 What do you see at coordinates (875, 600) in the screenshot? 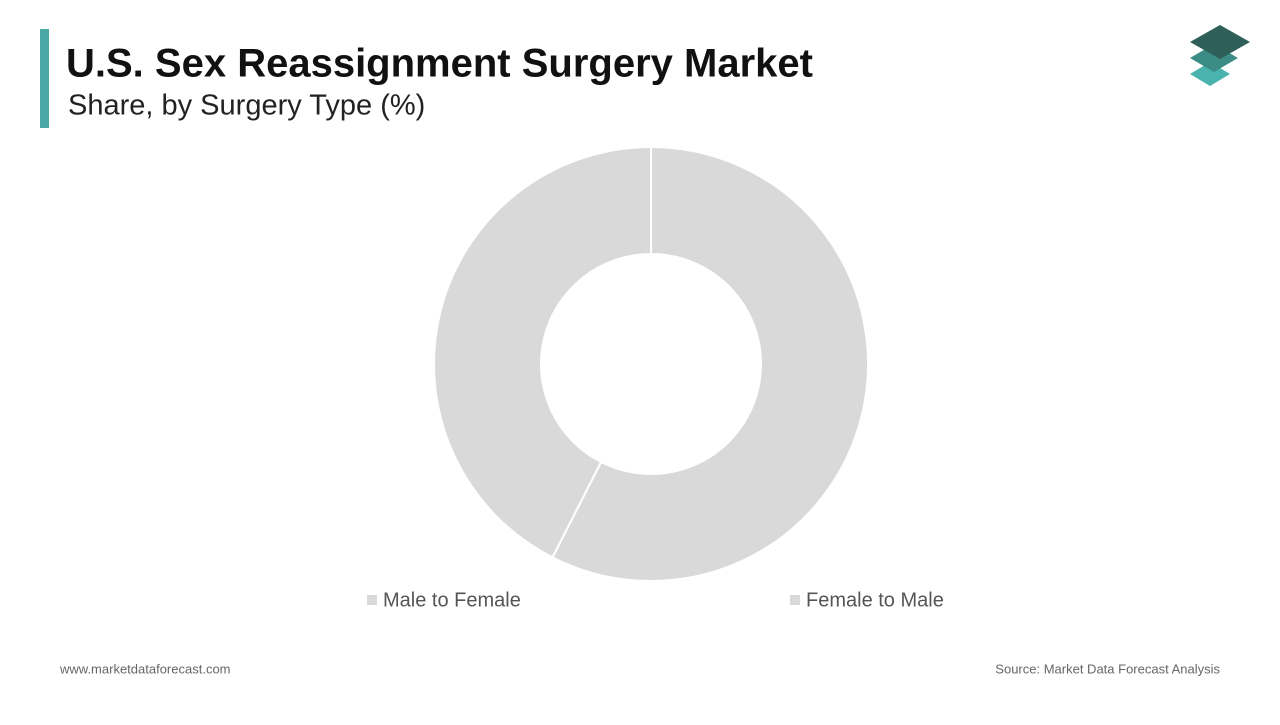
I see `legend-label: Female to Male` at bounding box center [875, 600].